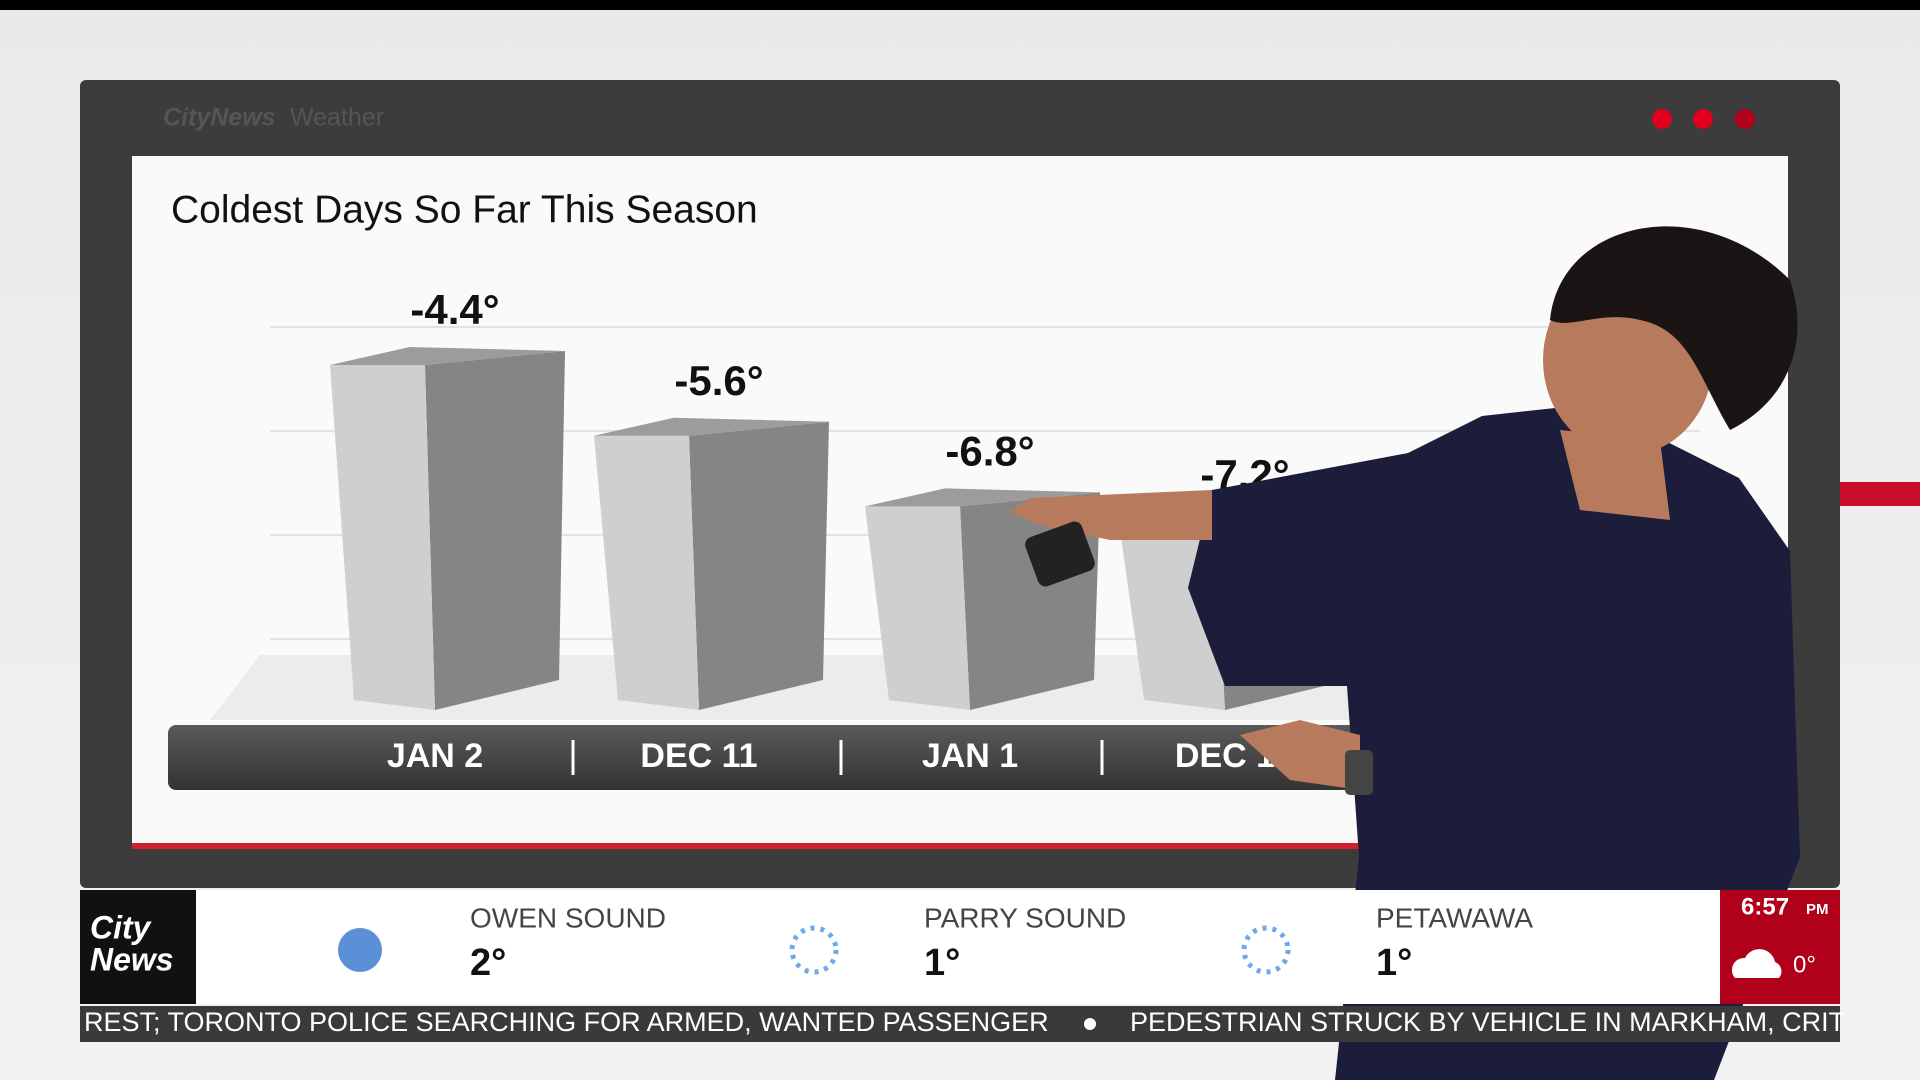 This screenshot has height=1080, width=1920. What do you see at coordinates (831, 756) in the screenshot?
I see `categories: JAN 2 DEC 11 JAN 1 DEC 1` at bounding box center [831, 756].